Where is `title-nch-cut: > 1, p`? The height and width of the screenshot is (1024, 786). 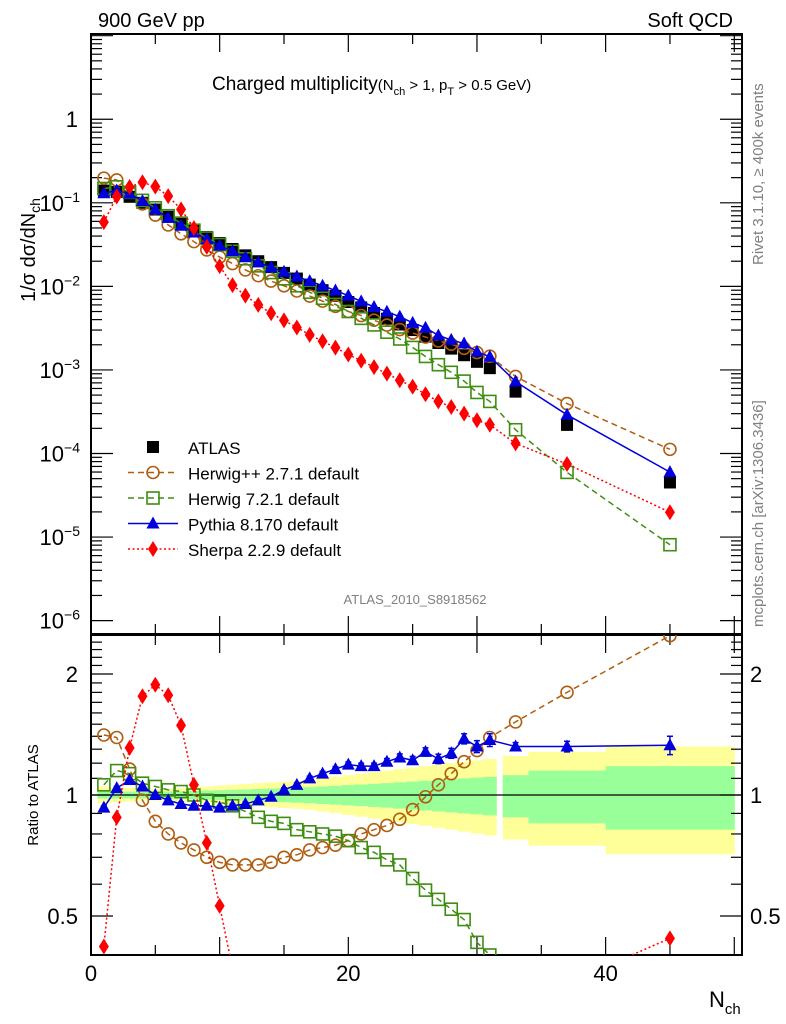 title-nch-cut: > 1, p is located at coordinates (426, 85).